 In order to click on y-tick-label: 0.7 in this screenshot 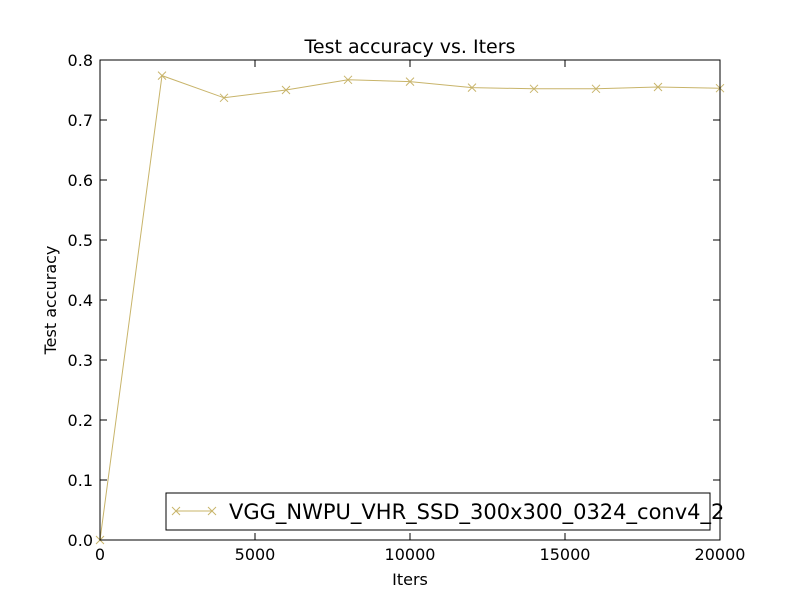, I will do `click(80, 120)`.